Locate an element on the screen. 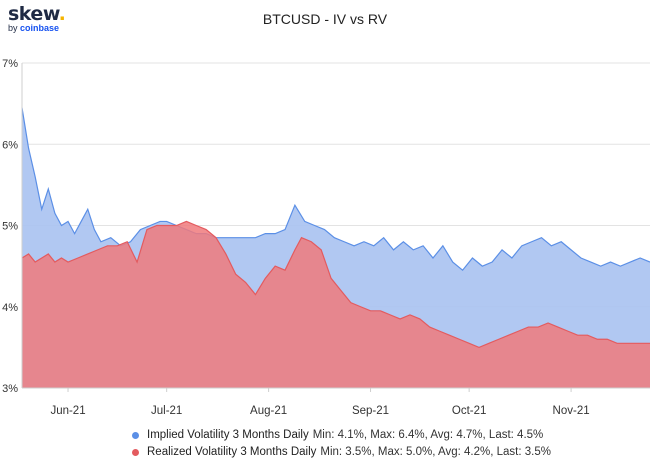  skew-logo: skew. by coinbase is located at coordinates (37, 18).